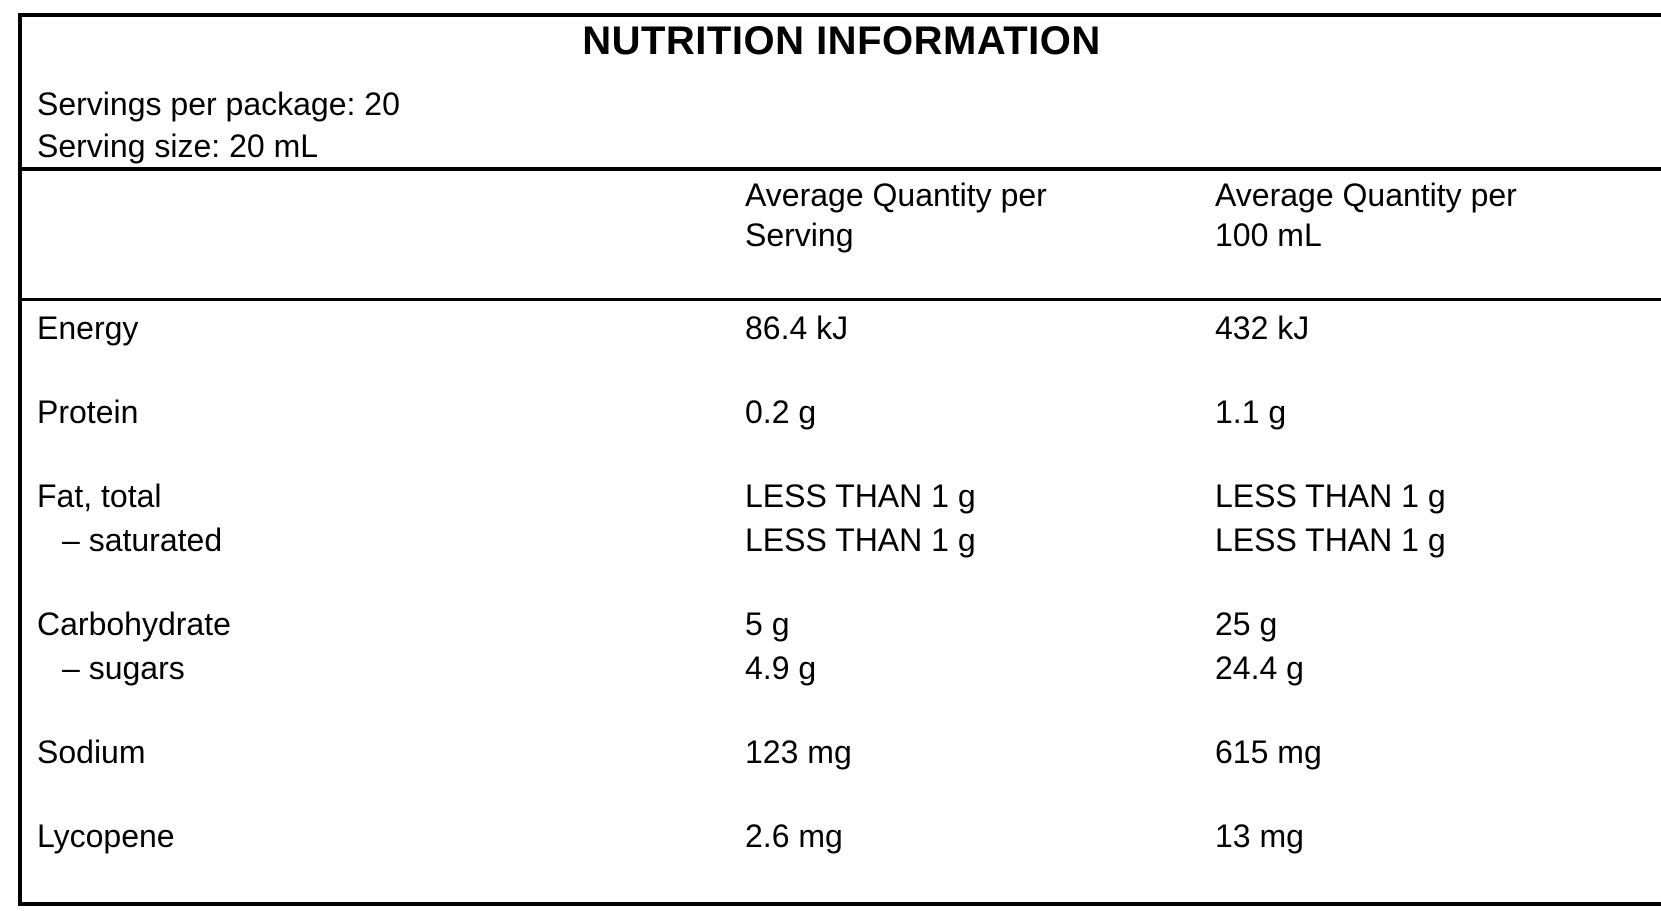  Describe the element at coordinates (91, 752) in the screenshot. I see `nutrient-label: Sodium` at that location.